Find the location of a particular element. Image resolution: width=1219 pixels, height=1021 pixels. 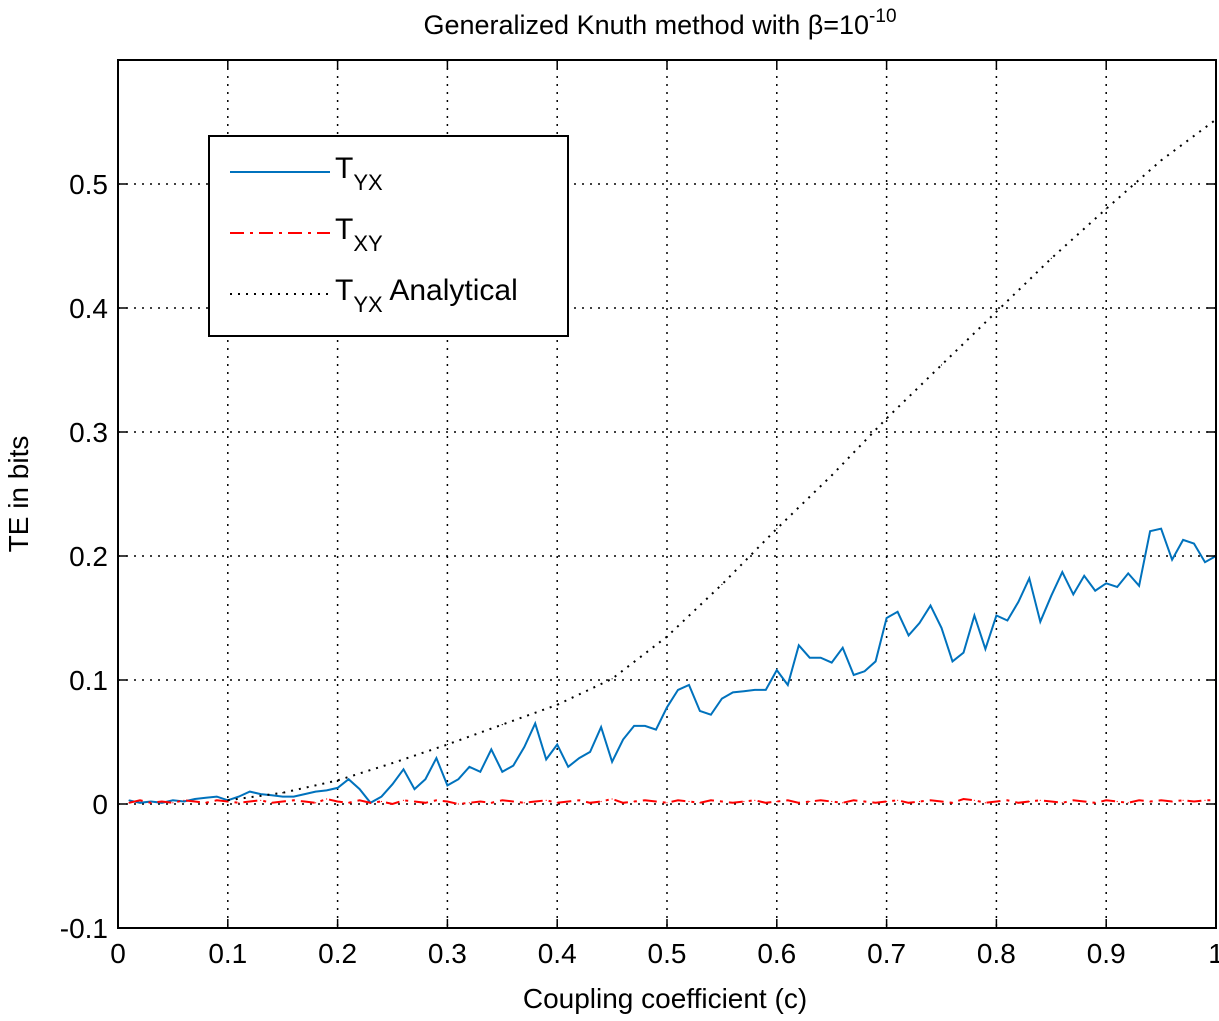

x-axis-label: Coupling coefficient (c) is located at coordinates (665, 998).